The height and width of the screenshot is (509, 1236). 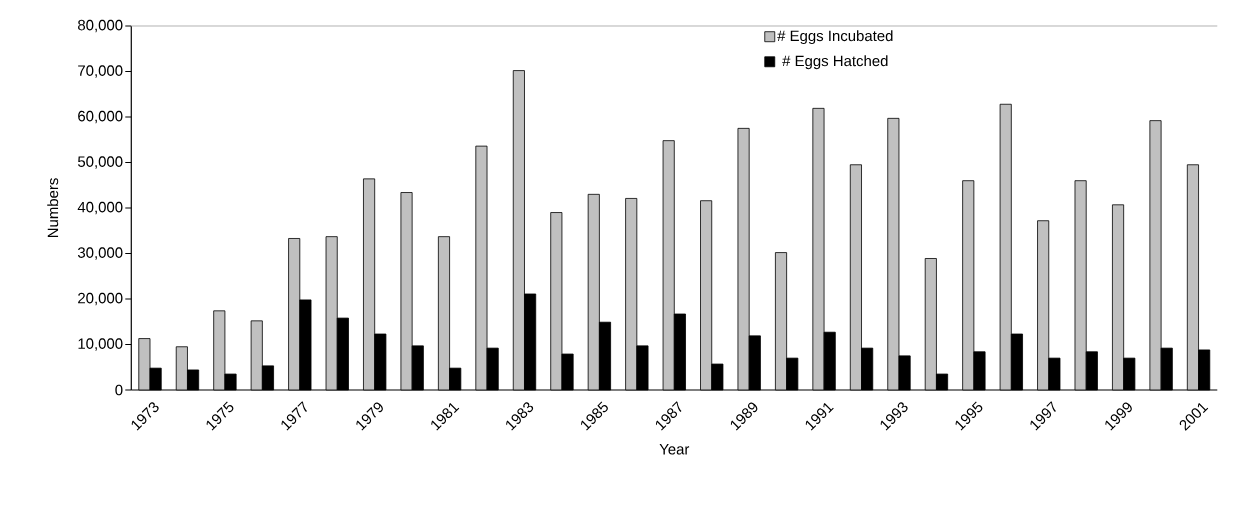 I want to click on y-tick-label: 40,000, so click(x=100, y=208).